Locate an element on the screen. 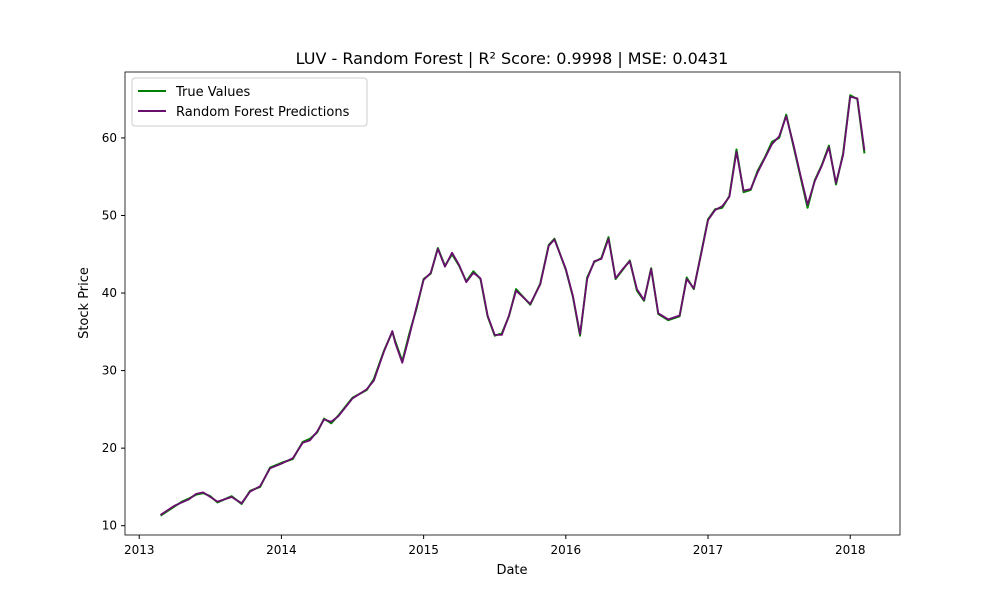  x-axis-label: Date is located at coordinates (511, 570).